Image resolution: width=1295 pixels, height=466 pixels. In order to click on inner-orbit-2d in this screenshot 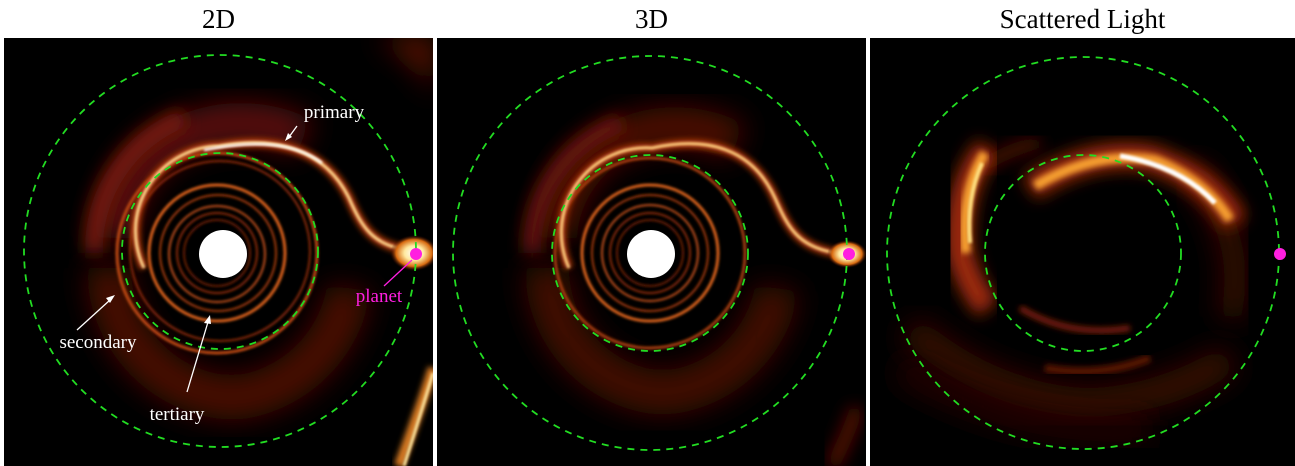, I will do `click(220, 251)`.